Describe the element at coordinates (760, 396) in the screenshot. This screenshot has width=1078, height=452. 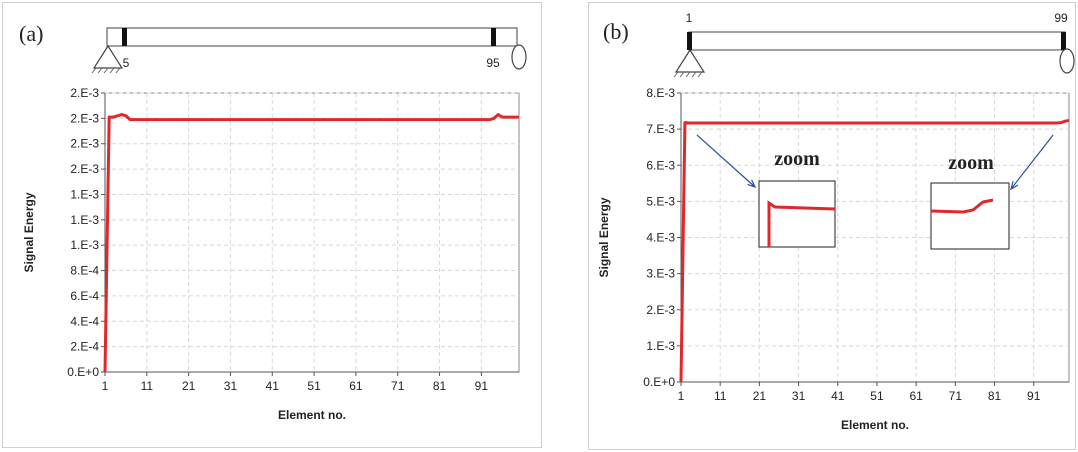
I see `chart-b-x-tick-label: 21` at that location.